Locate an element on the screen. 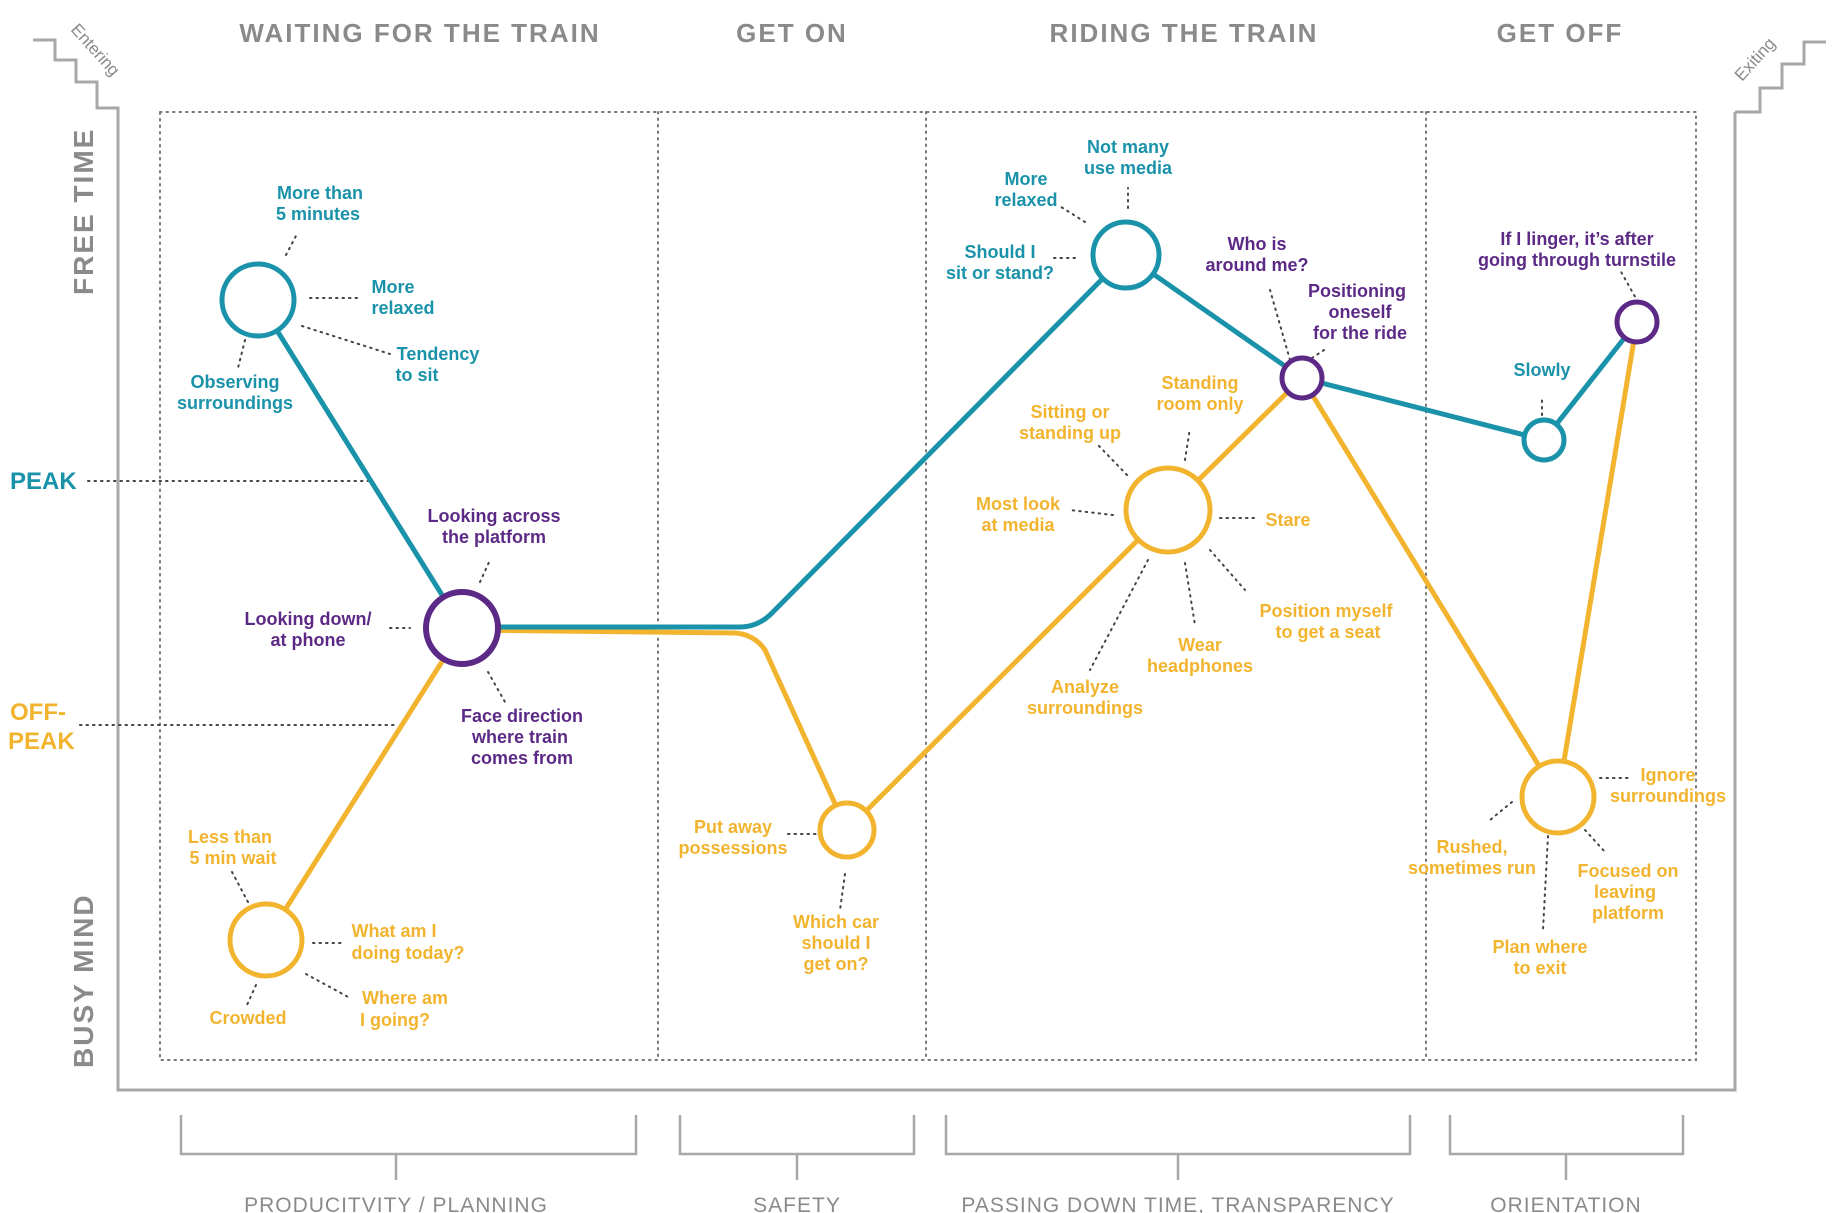 This screenshot has height=1213, width=1839. label-more-than-5: More than 5 minutes is located at coordinates (319, 203).